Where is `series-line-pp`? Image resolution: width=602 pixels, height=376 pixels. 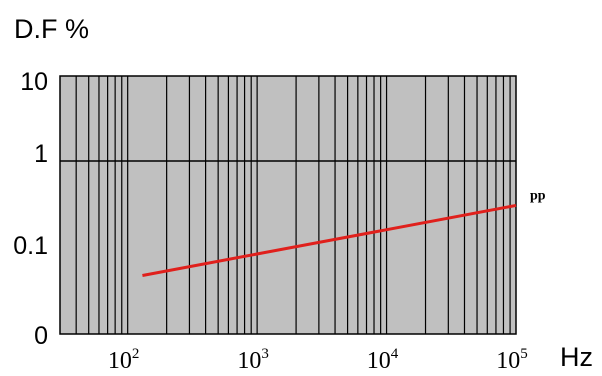
series-line-pp is located at coordinates (329, 240).